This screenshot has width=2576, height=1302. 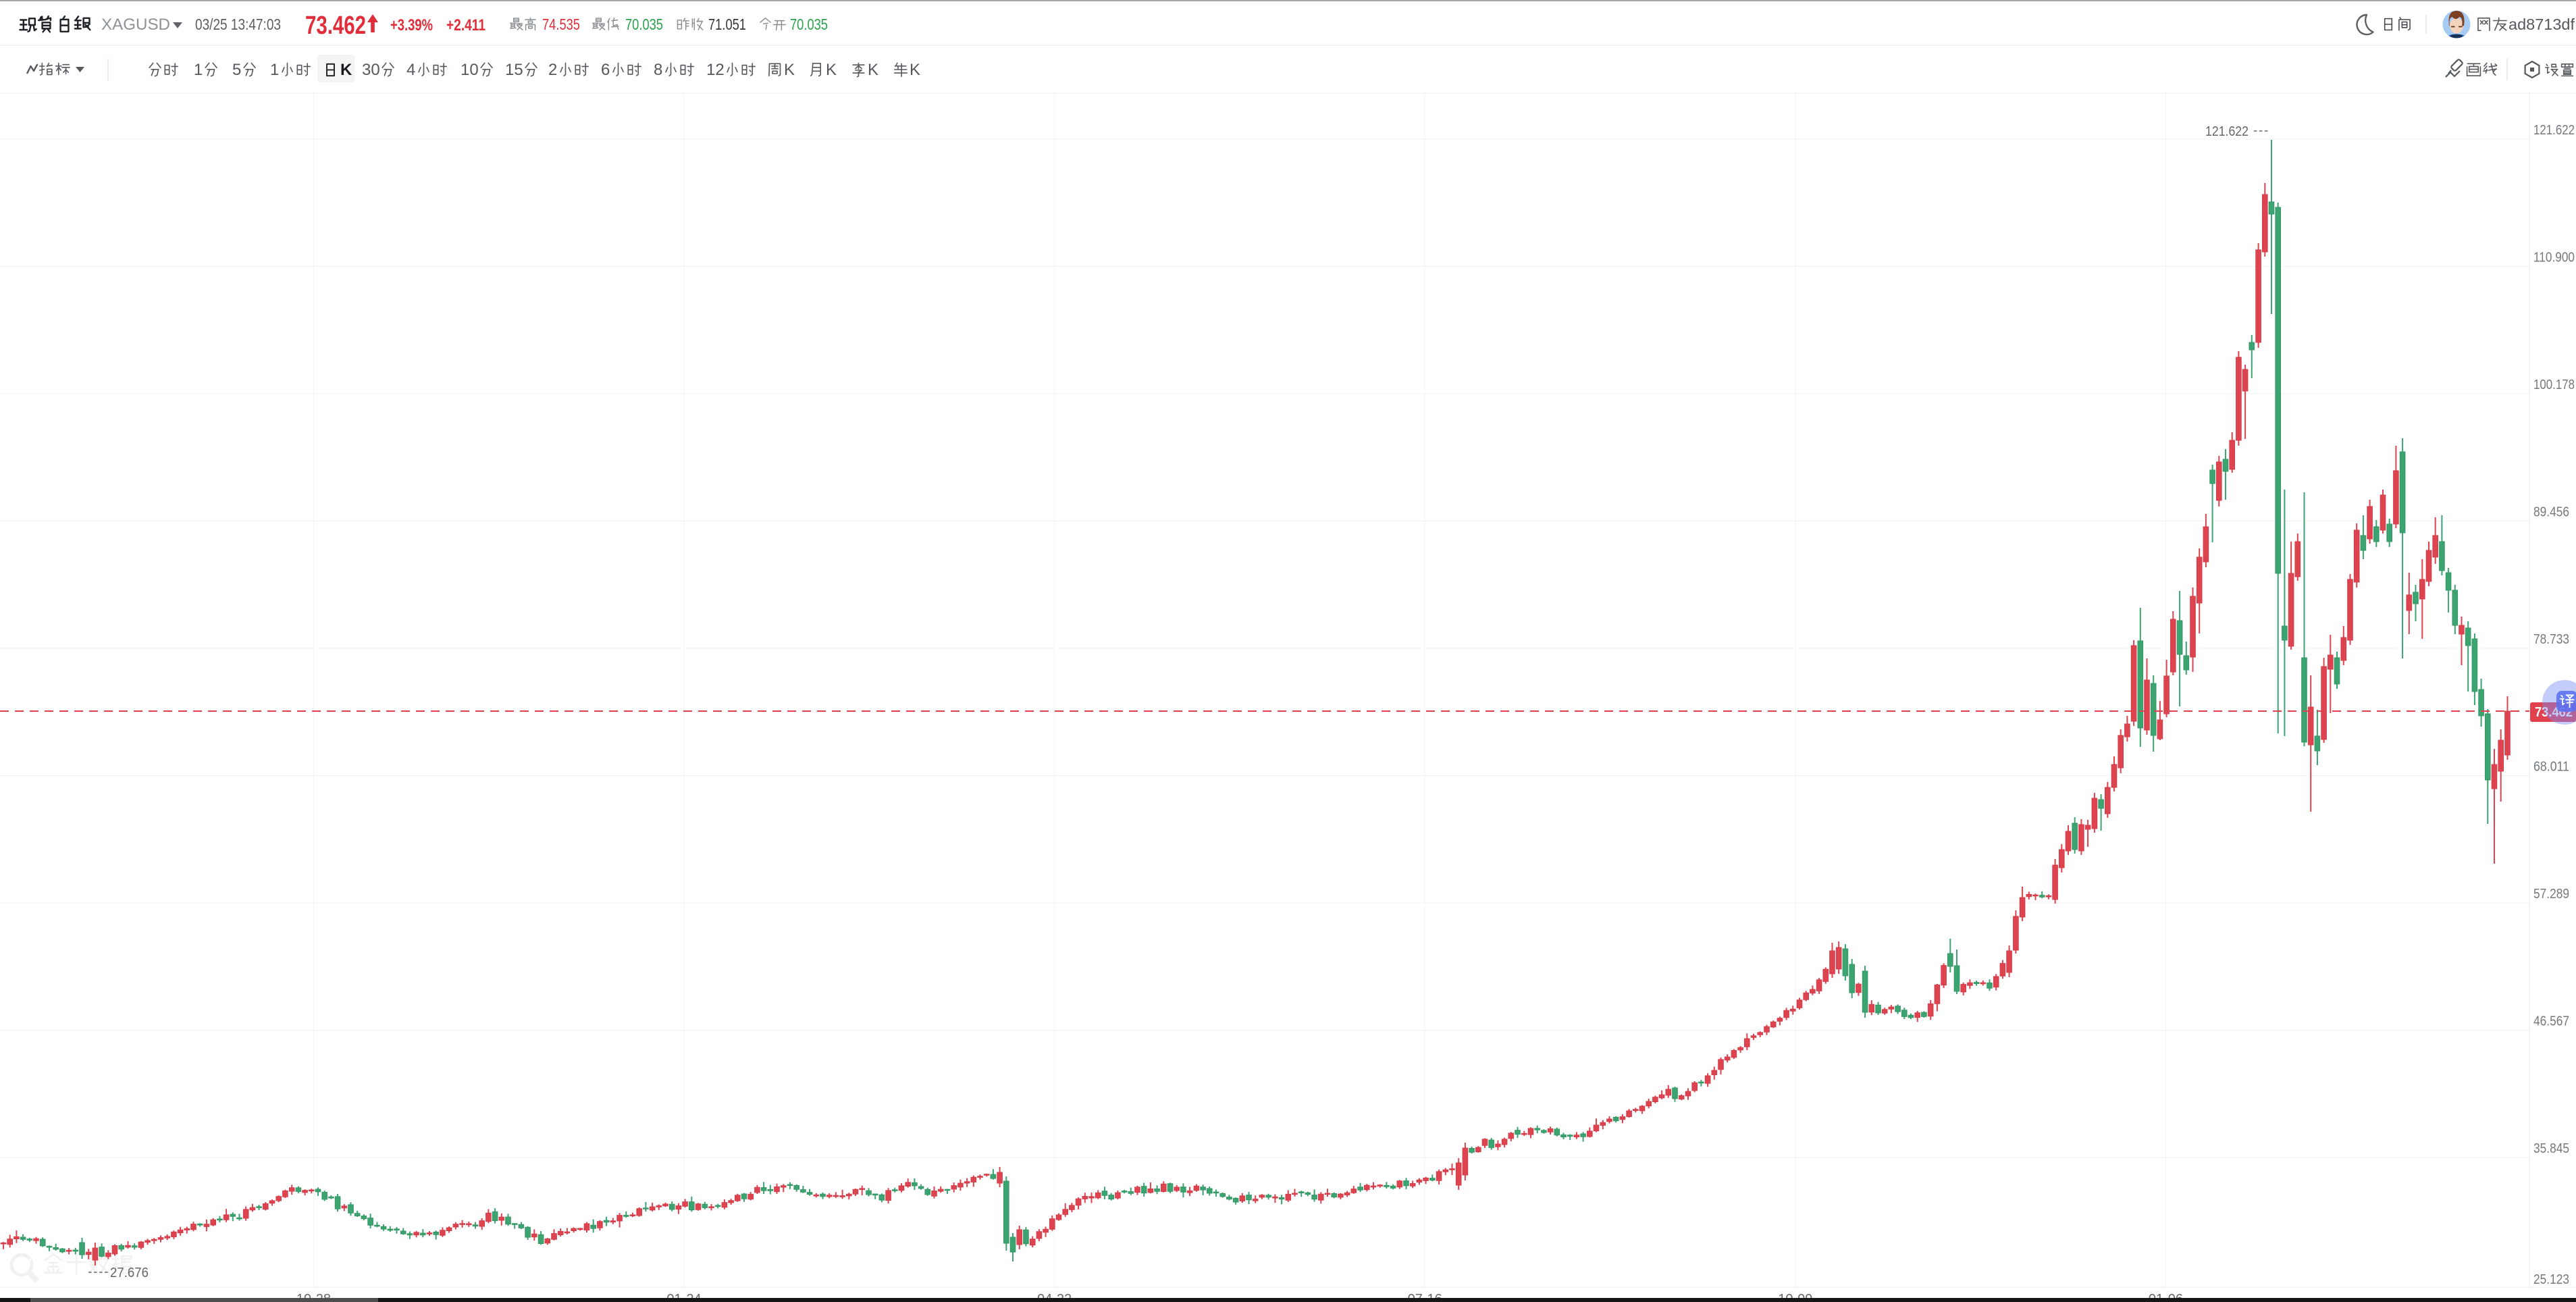 I want to click on svg-text: 71.051, so click(x=727, y=25).